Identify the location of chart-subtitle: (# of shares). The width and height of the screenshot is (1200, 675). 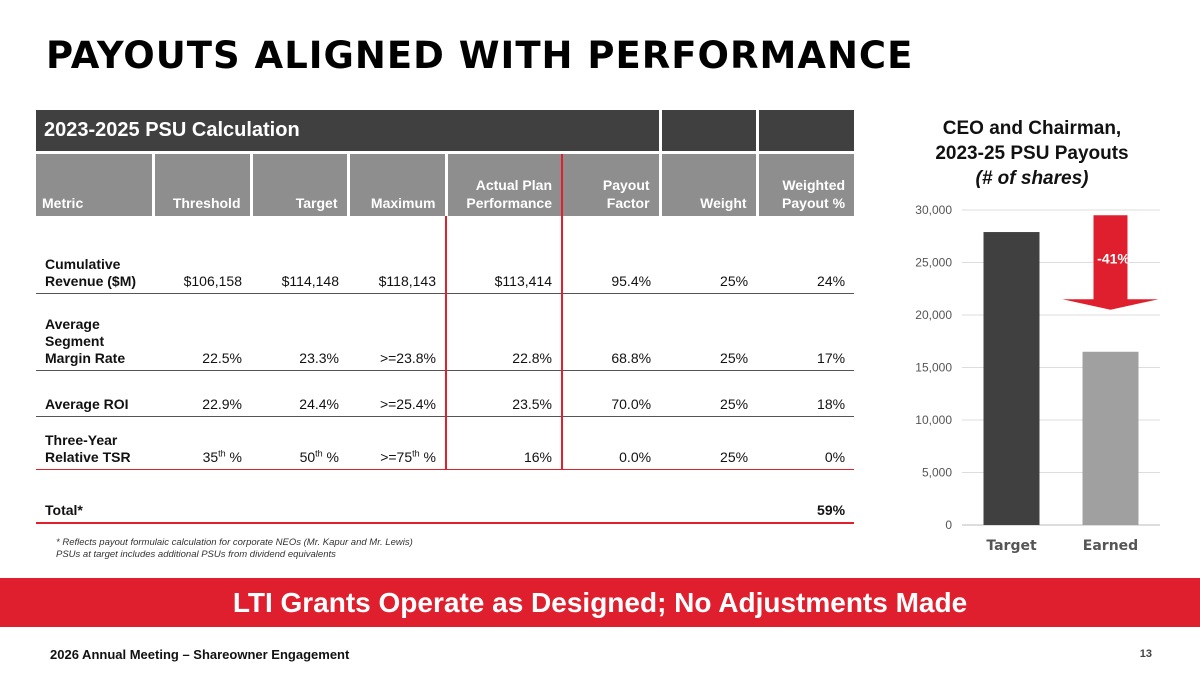
(1032, 178).